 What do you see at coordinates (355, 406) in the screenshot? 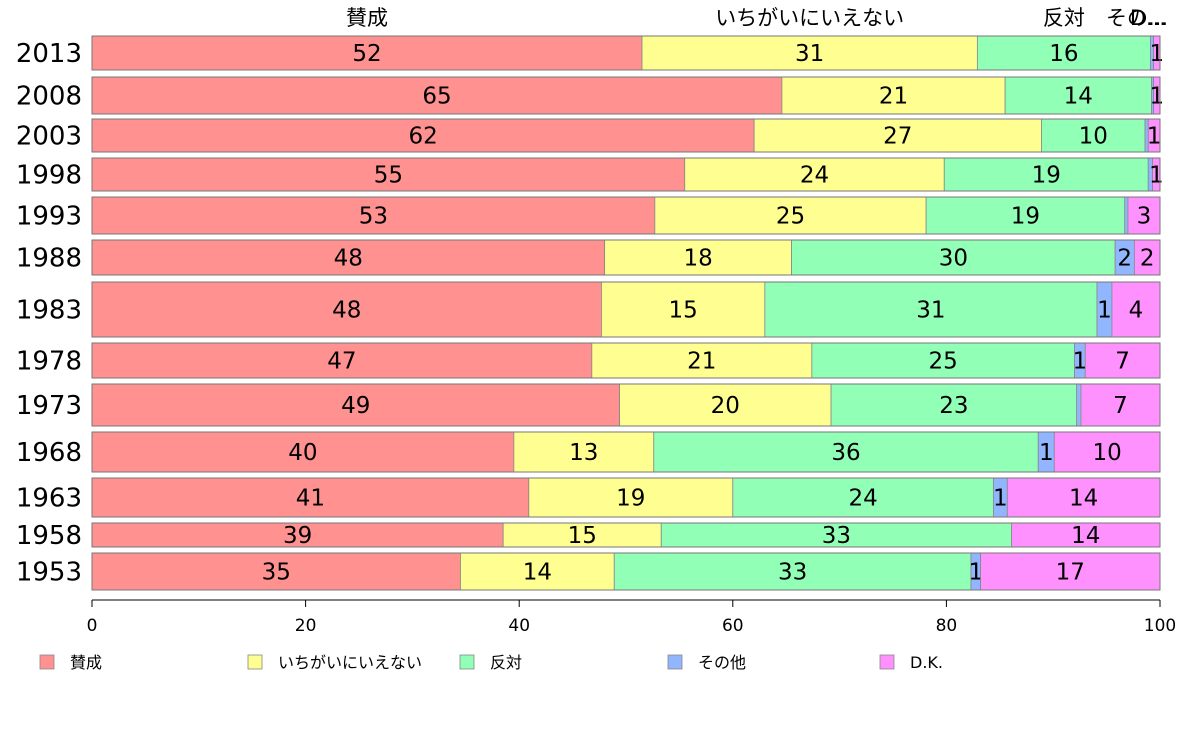
I see `data-label: 49` at bounding box center [355, 406].